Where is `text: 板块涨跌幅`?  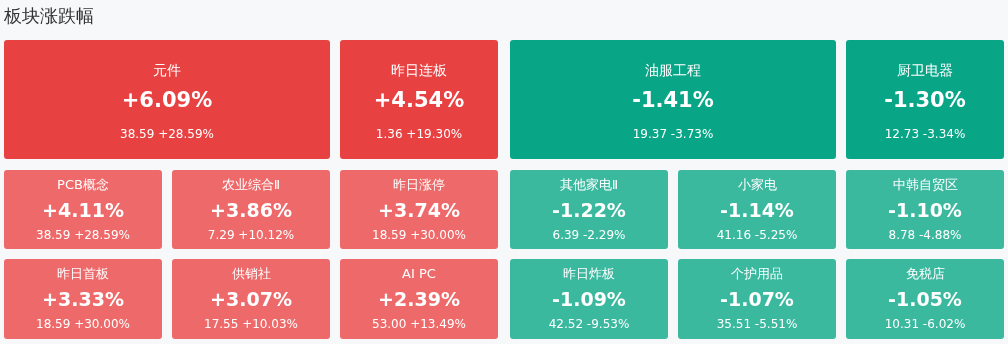 text: 板块涨跌幅 is located at coordinates (48, 15).